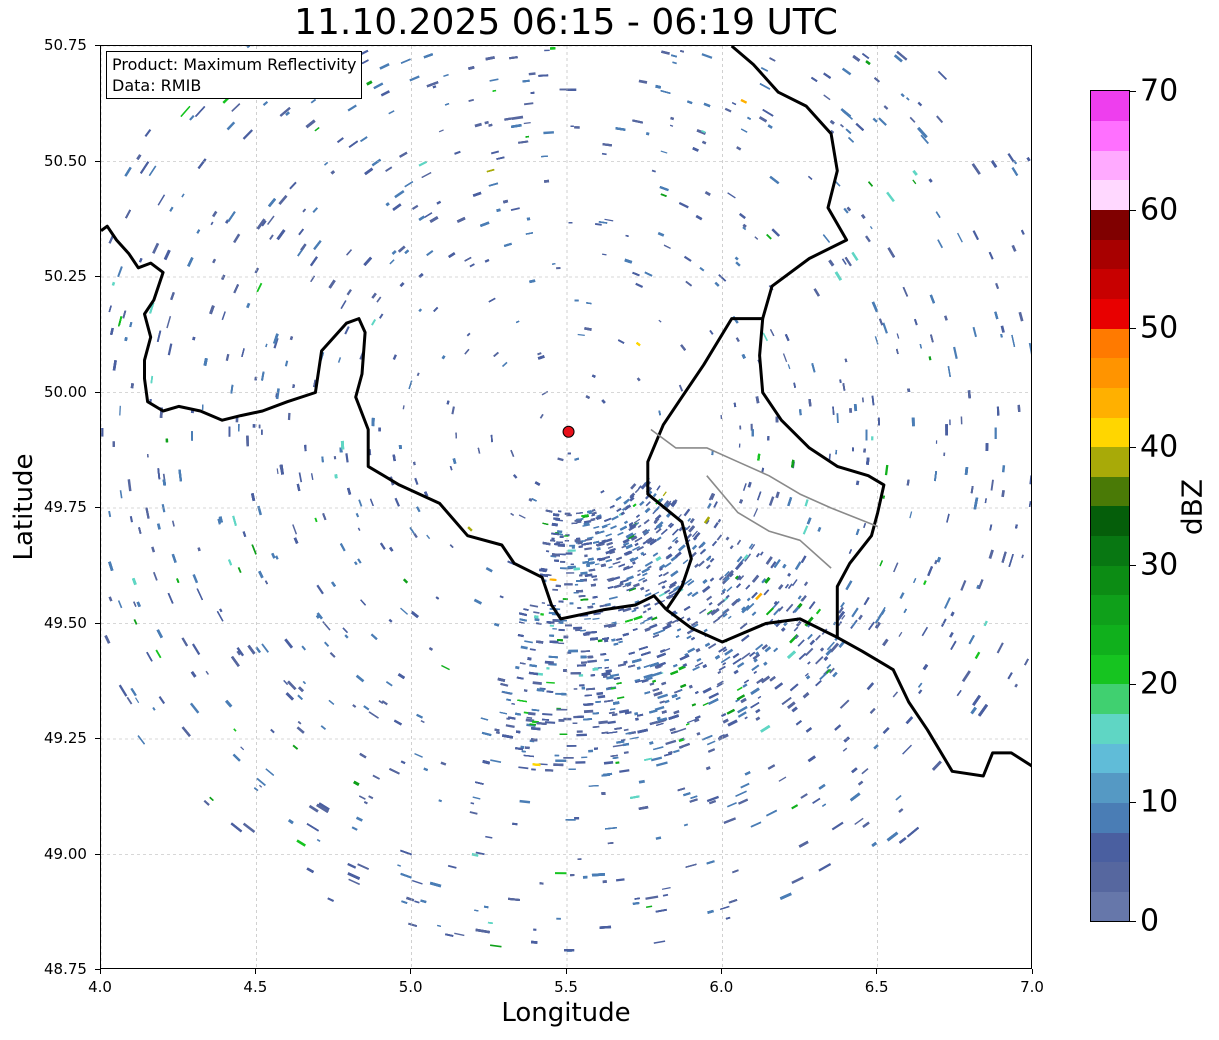  Describe the element at coordinates (100, 971) in the screenshot. I see `x-tick-mark` at that location.